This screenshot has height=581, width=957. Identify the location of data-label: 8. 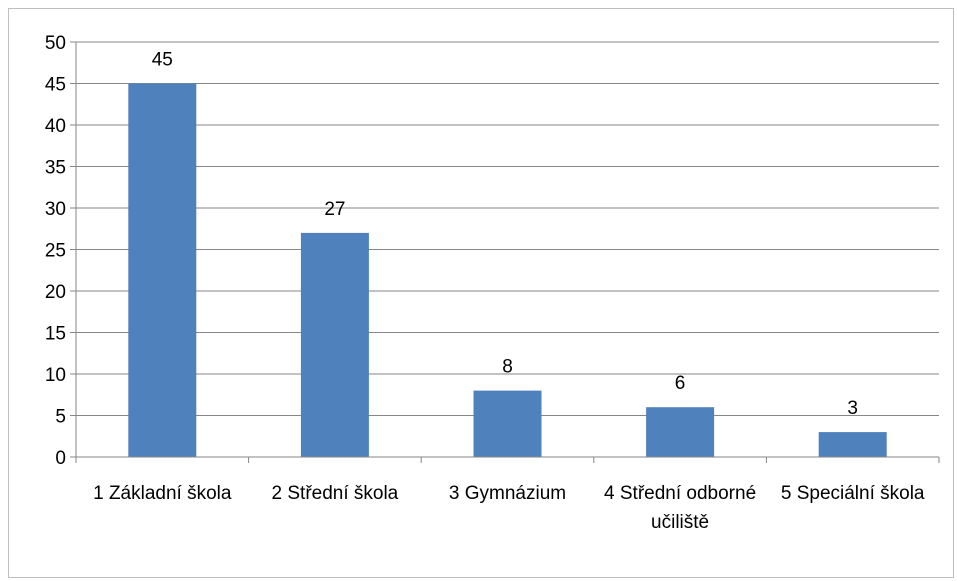
(507, 367).